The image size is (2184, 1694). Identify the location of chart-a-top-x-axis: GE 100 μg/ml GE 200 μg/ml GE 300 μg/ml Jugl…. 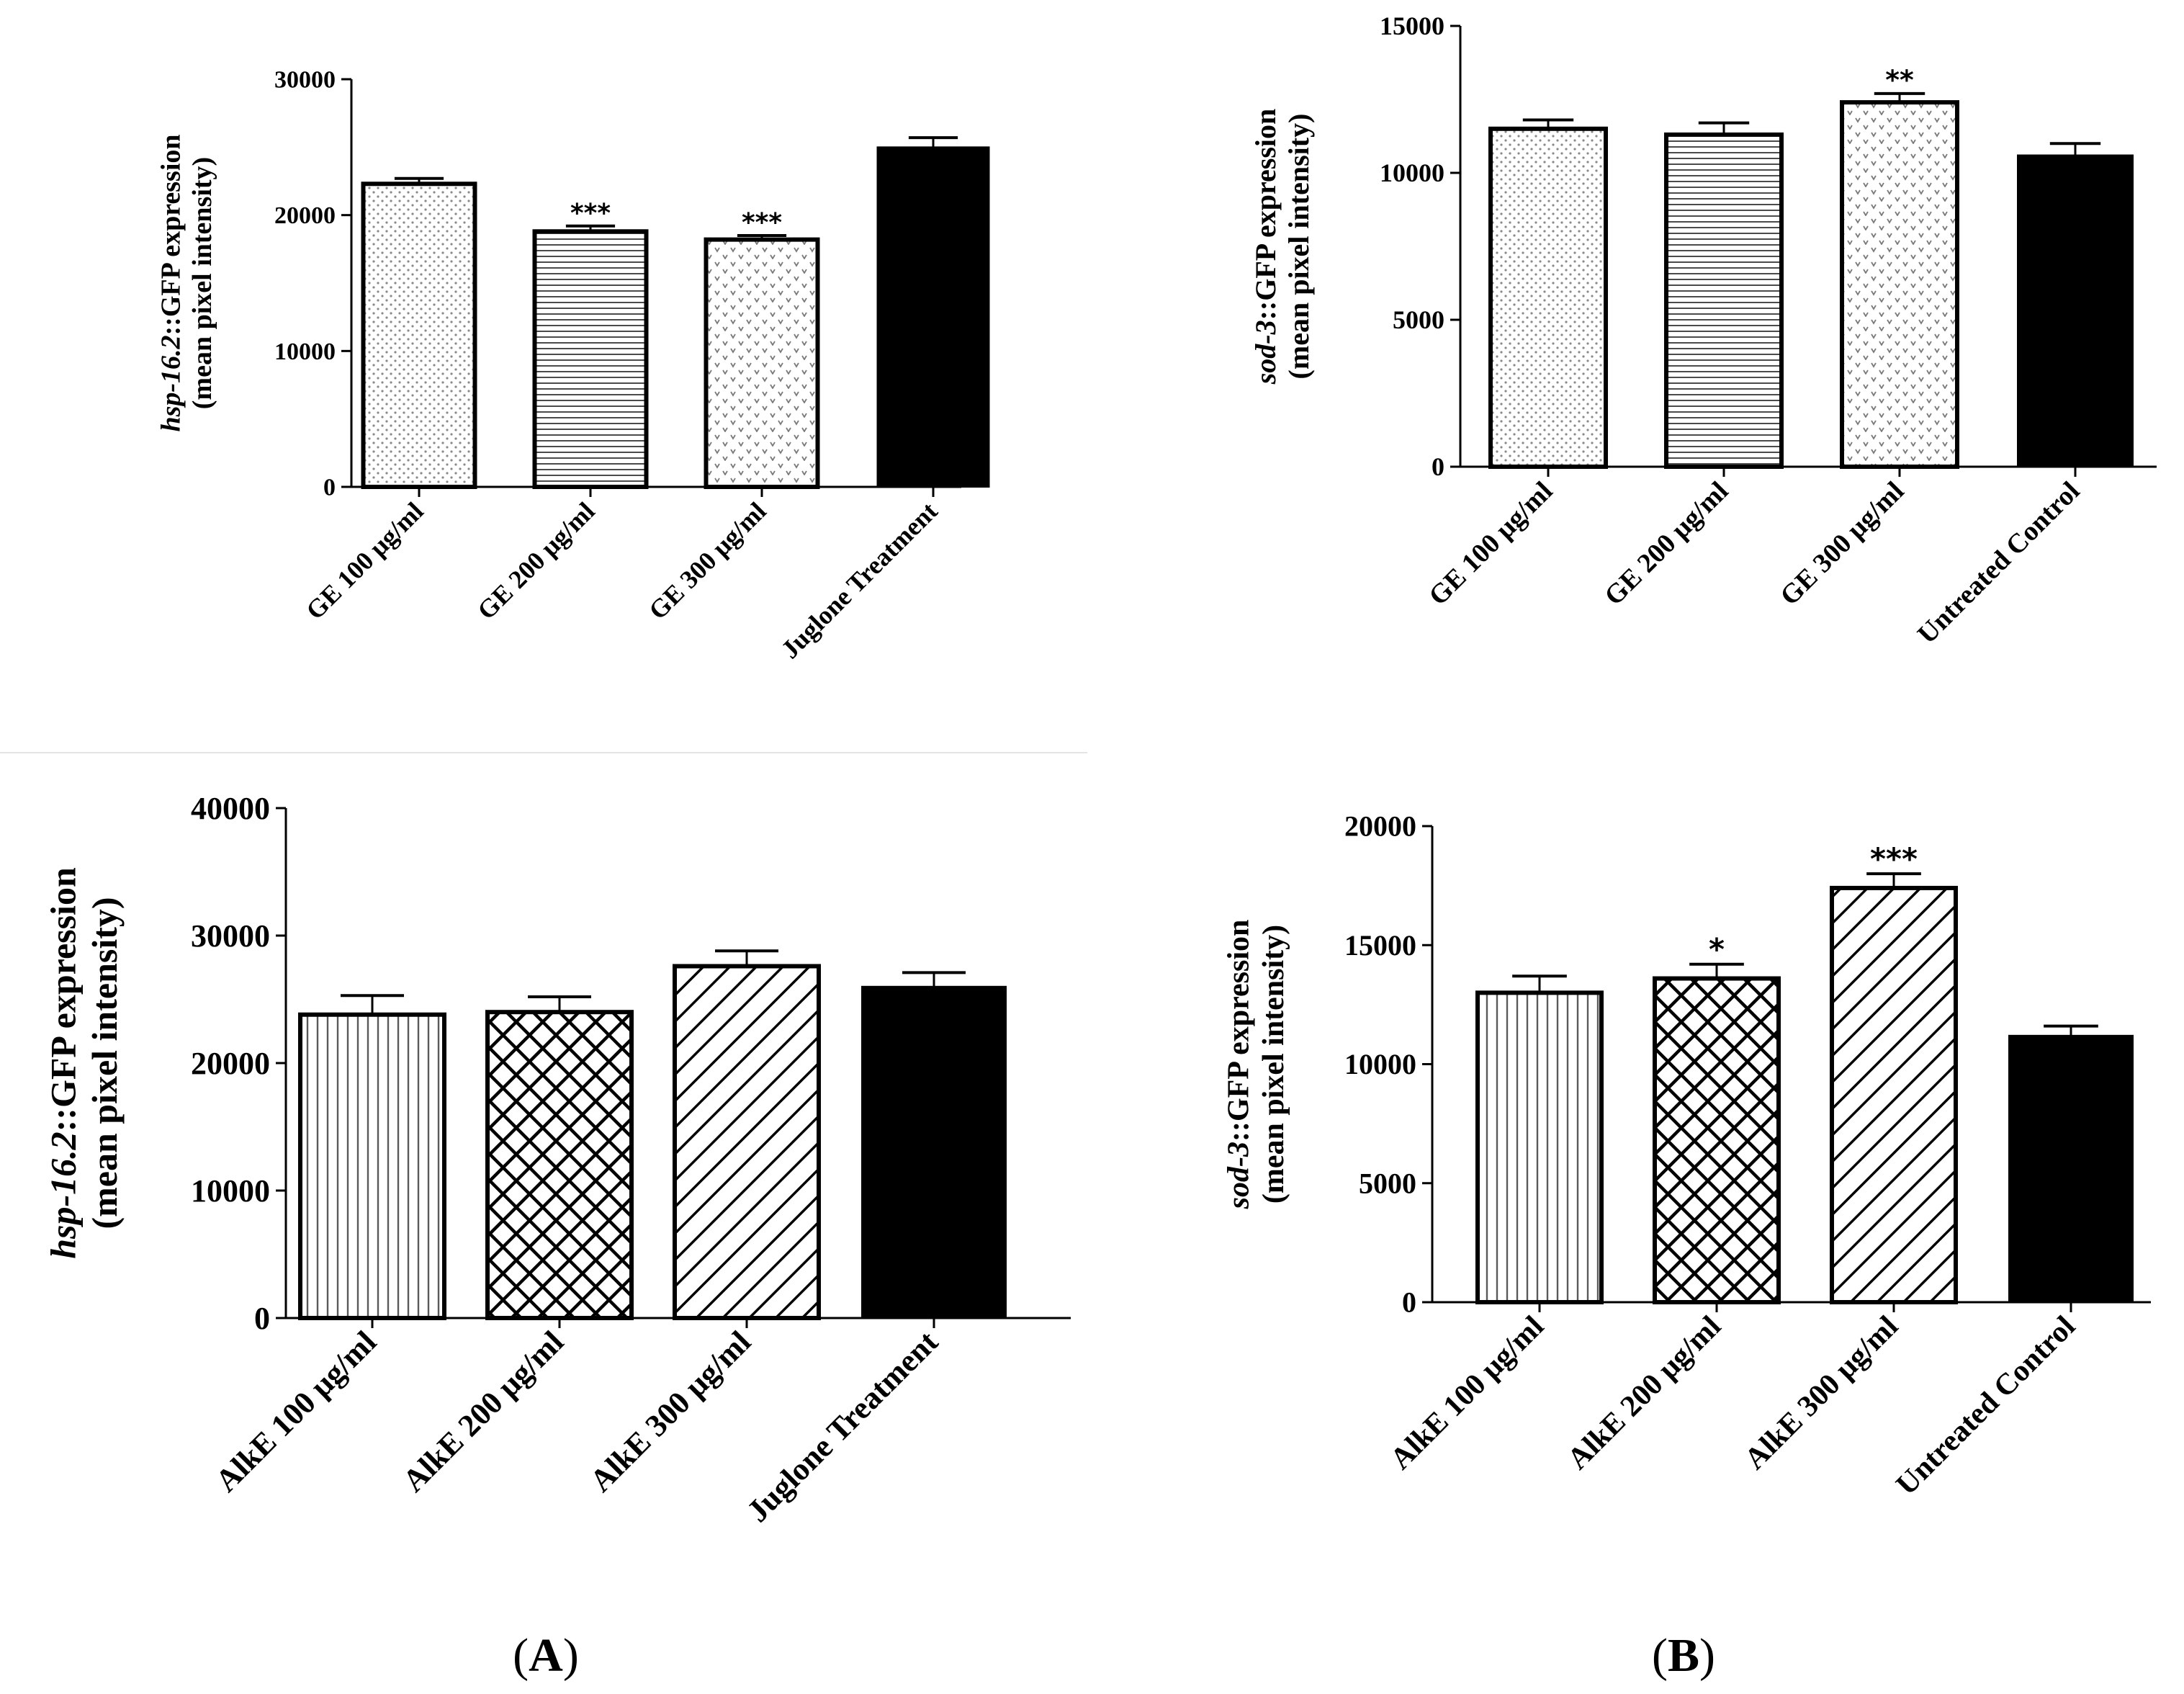
(630, 574).